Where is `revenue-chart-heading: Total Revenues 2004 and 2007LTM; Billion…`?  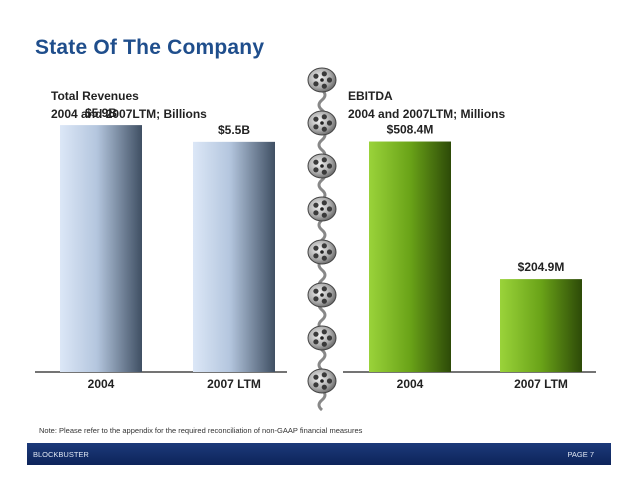 revenue-chart-heading: Total Revenues 2004 and 2007LTM; Billion… is located at coordinates (129, 105).